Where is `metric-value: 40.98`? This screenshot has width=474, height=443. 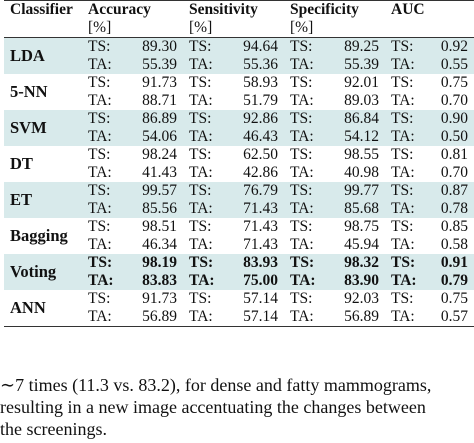
metric-value: 40.98 is located at coordinates (361, 172).